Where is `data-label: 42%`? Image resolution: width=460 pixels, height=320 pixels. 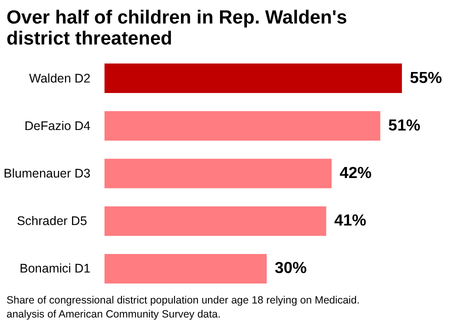 data-label: 42% is located at coordinates (356, 173).